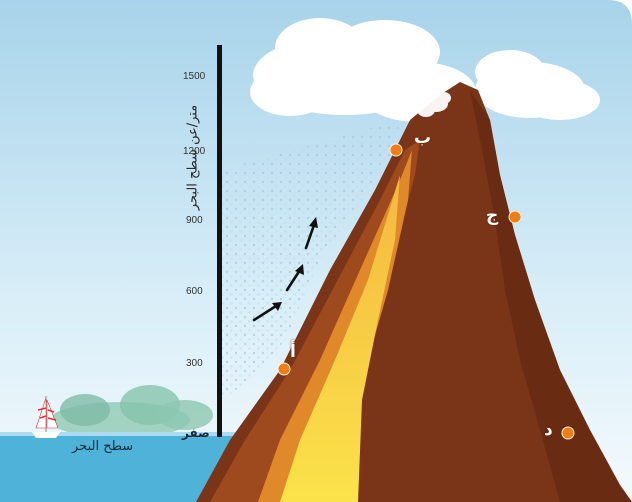  I want to click on tick-1200: 1200, so click(194, 151).